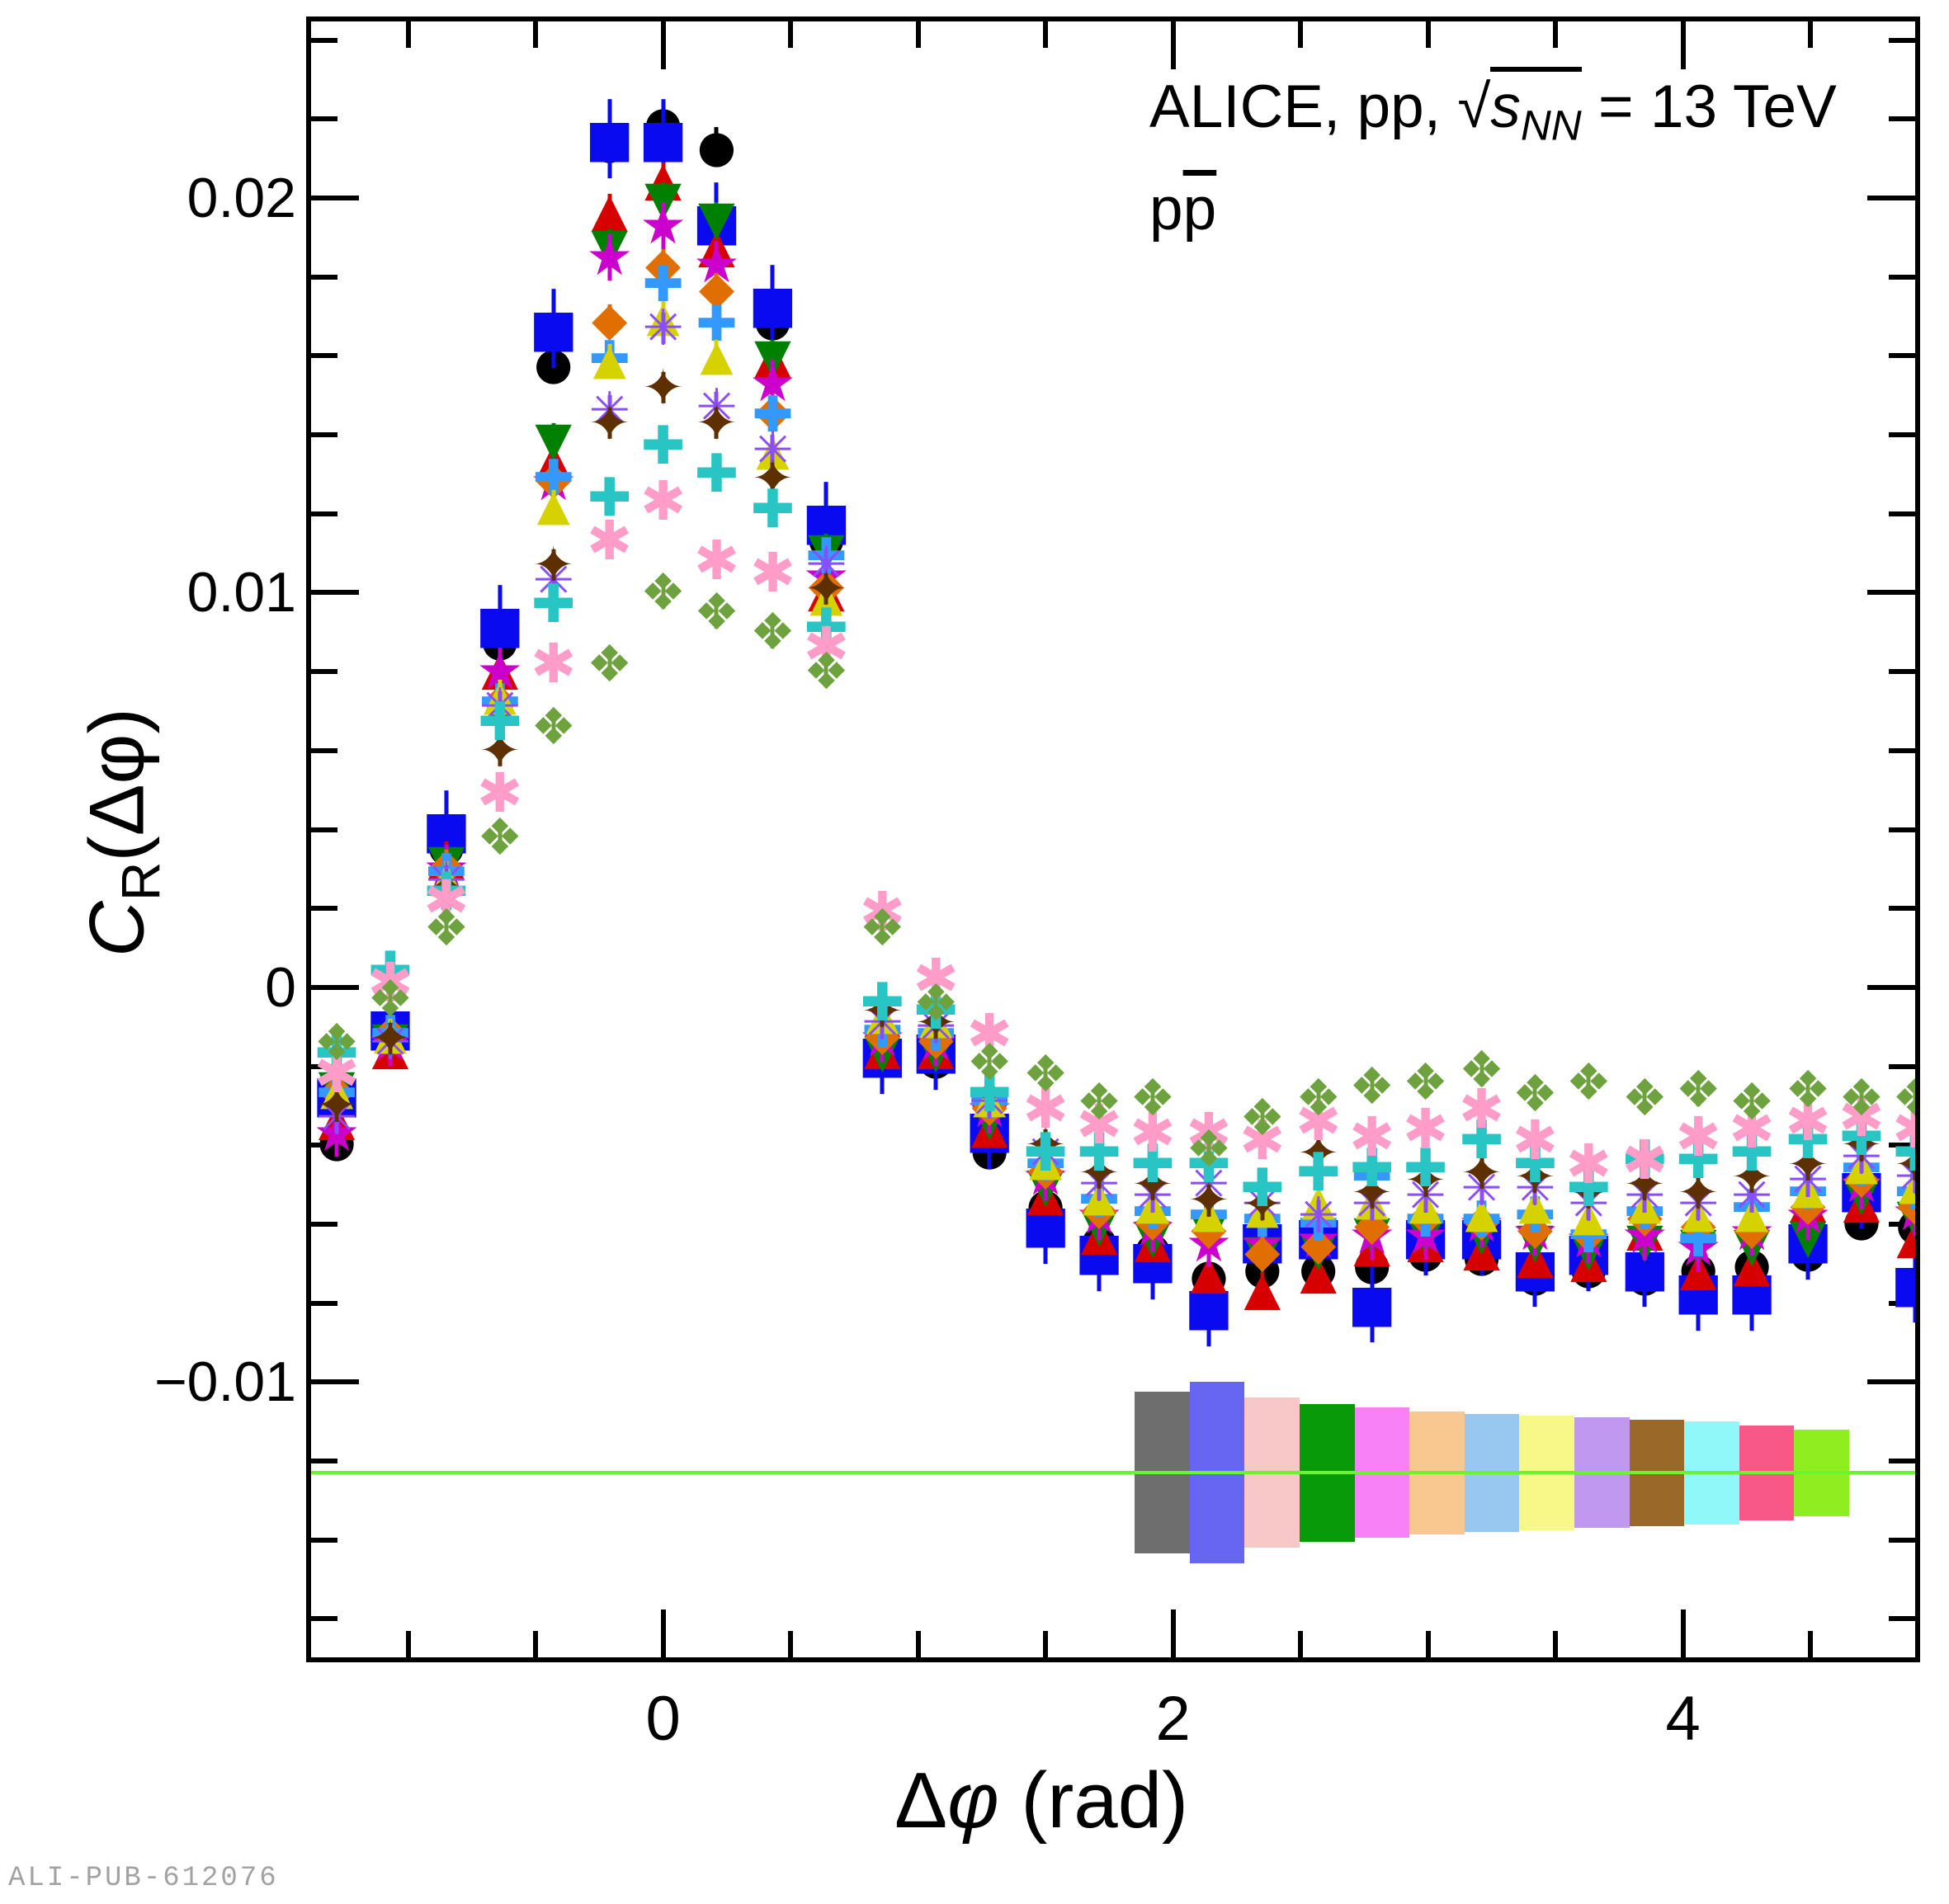 The width and height of the screenshot is (1949, 1904). I want to click on y-axis-title: CR(Δφ), so click(122, 832).